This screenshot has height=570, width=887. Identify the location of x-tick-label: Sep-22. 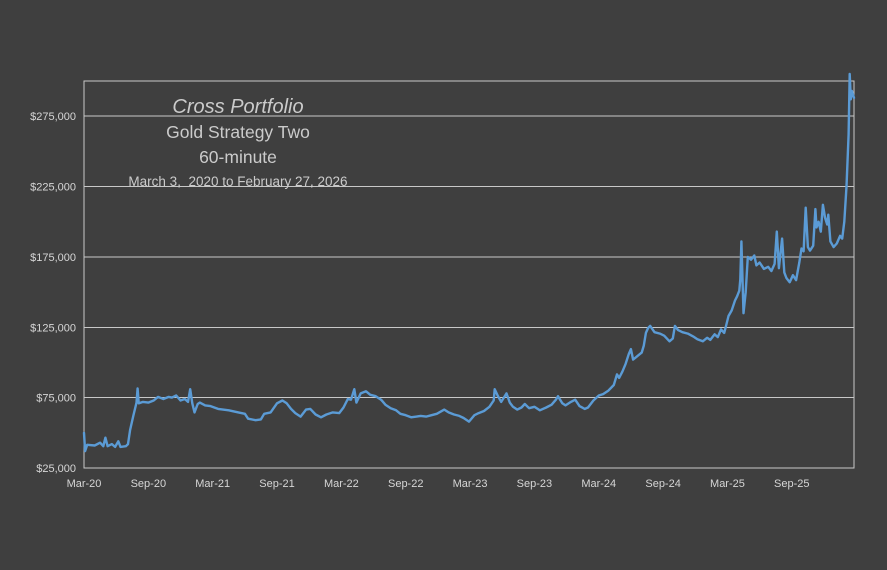
(405, 484).